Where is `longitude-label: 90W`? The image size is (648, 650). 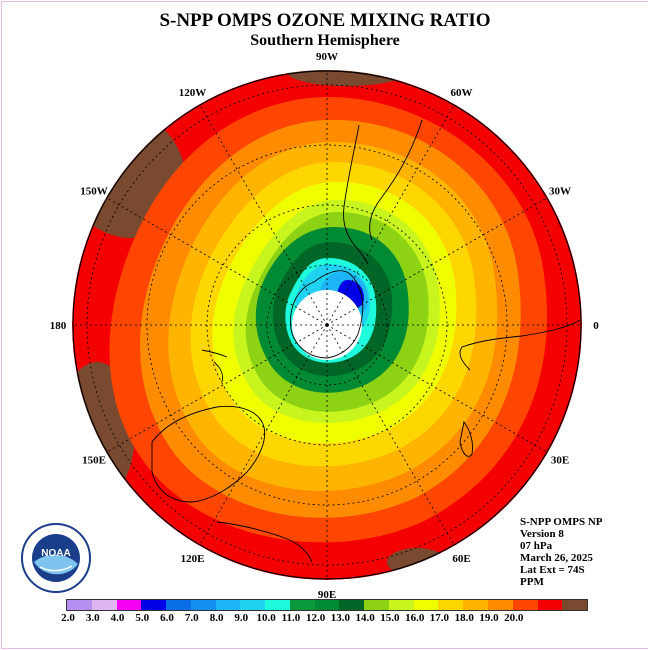 longitude-label: 90W is located at coordinates (327, 57).